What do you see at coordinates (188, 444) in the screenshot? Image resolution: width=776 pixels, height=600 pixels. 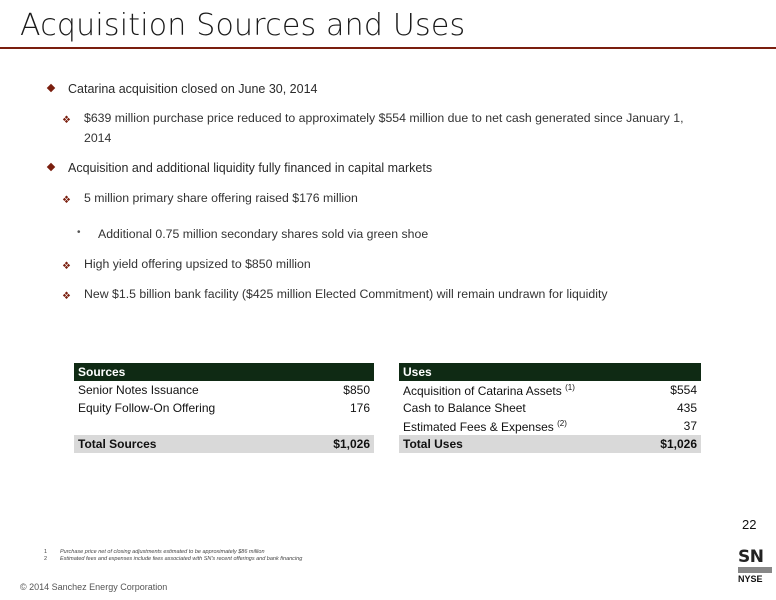 I see `total-label: Total Sources` at bounding box center [188, 444].